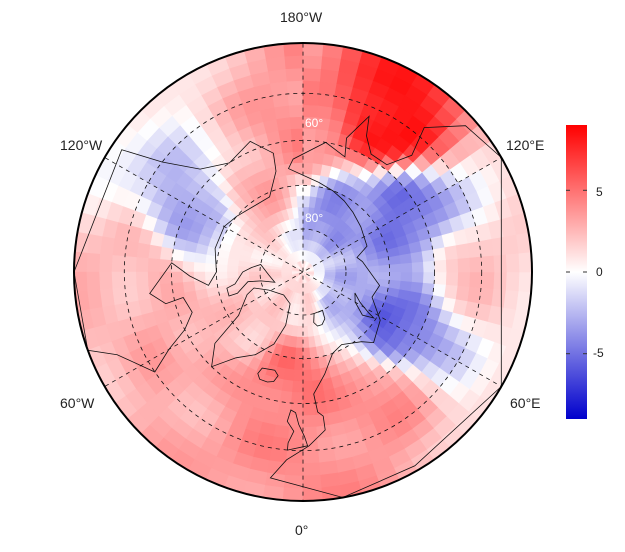  I want to click on colorbar-tick-label: 5, so click(599, 192).